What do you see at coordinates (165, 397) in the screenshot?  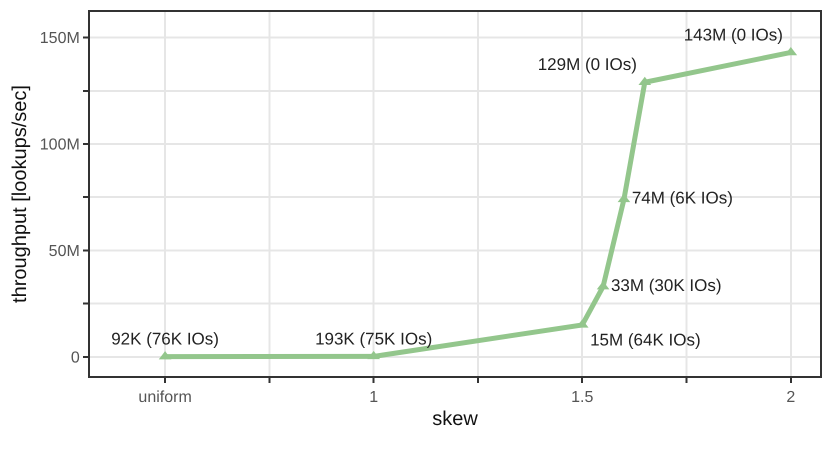 I see `x-tick-label: uniform` at bounding box center [165, 397].